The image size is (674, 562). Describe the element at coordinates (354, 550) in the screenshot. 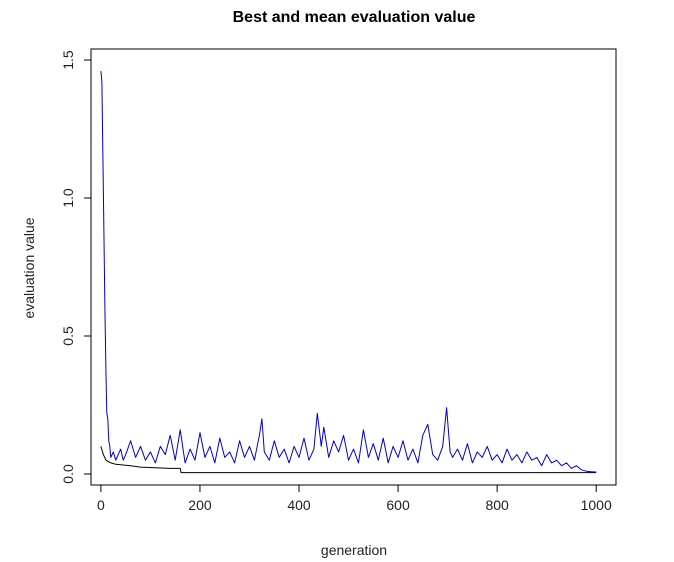

I see `x-axis-label: generation` at that location.